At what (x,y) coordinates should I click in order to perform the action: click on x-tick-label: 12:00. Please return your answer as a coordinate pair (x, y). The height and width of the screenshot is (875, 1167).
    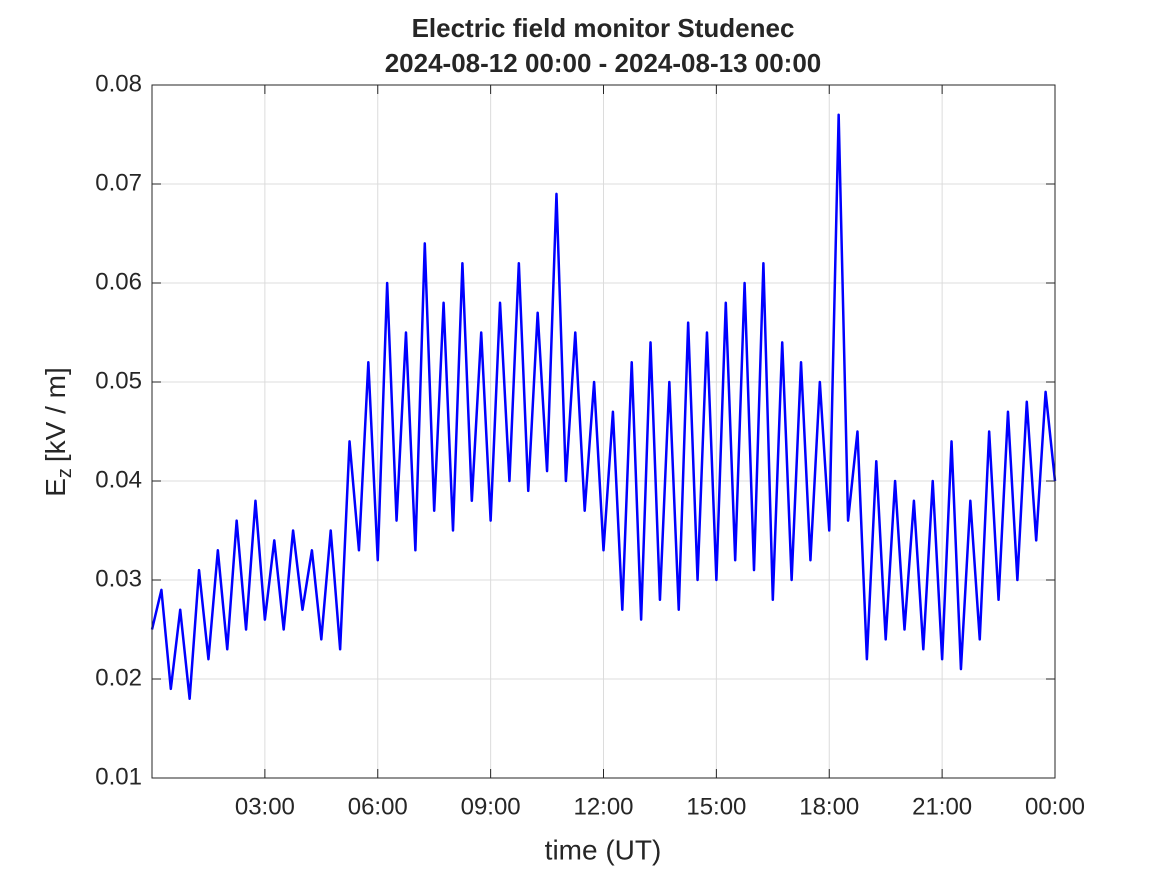
    Looking at the image, I should click on (603, 806).